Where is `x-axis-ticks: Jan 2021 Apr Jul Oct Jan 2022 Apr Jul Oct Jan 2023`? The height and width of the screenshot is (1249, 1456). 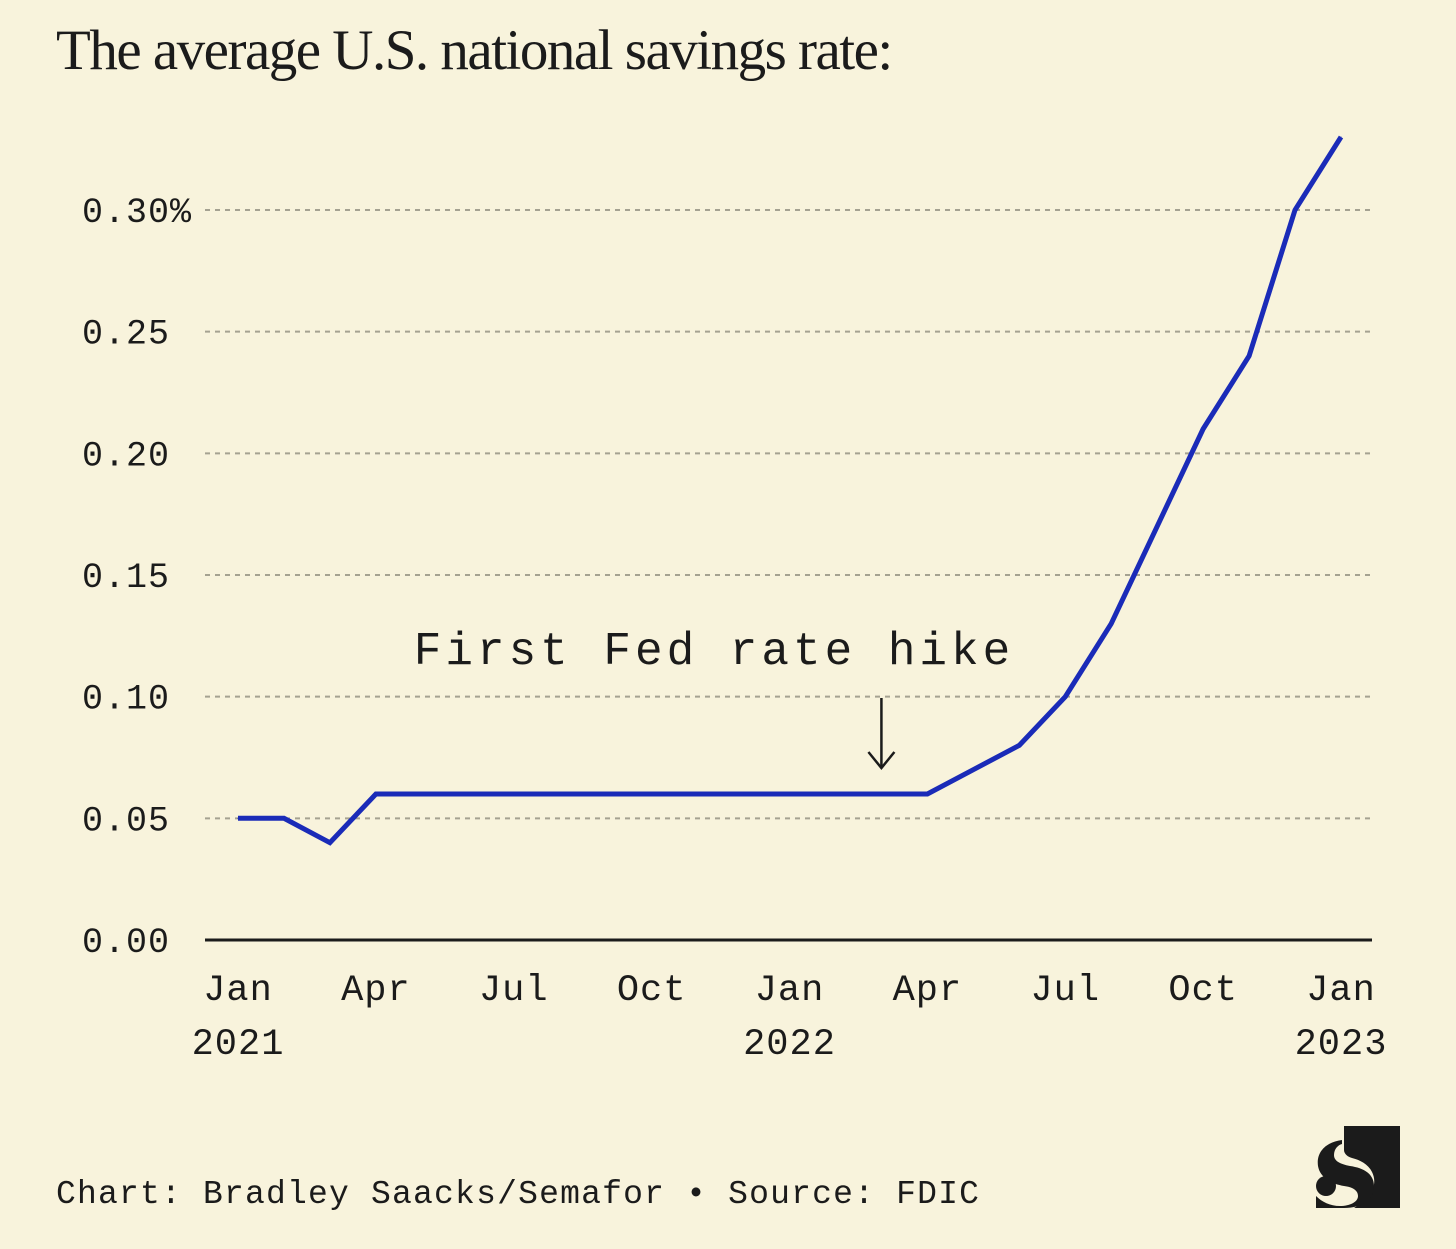
x-axis-ticks: Jan 2021 Apr Jul Oct Jan 2022 Apr Jul Oct Jan 2023 is located at coordinates (790, 1018).